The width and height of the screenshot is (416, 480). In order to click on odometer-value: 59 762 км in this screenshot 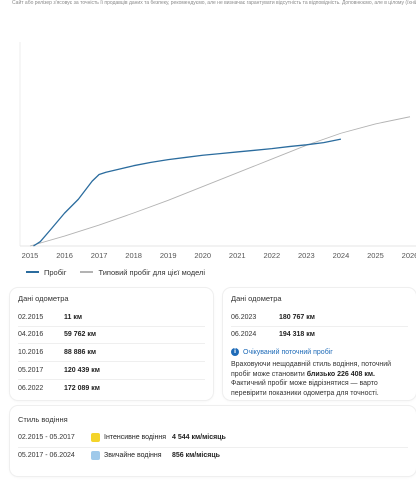, I will do `click(80, 334)`.